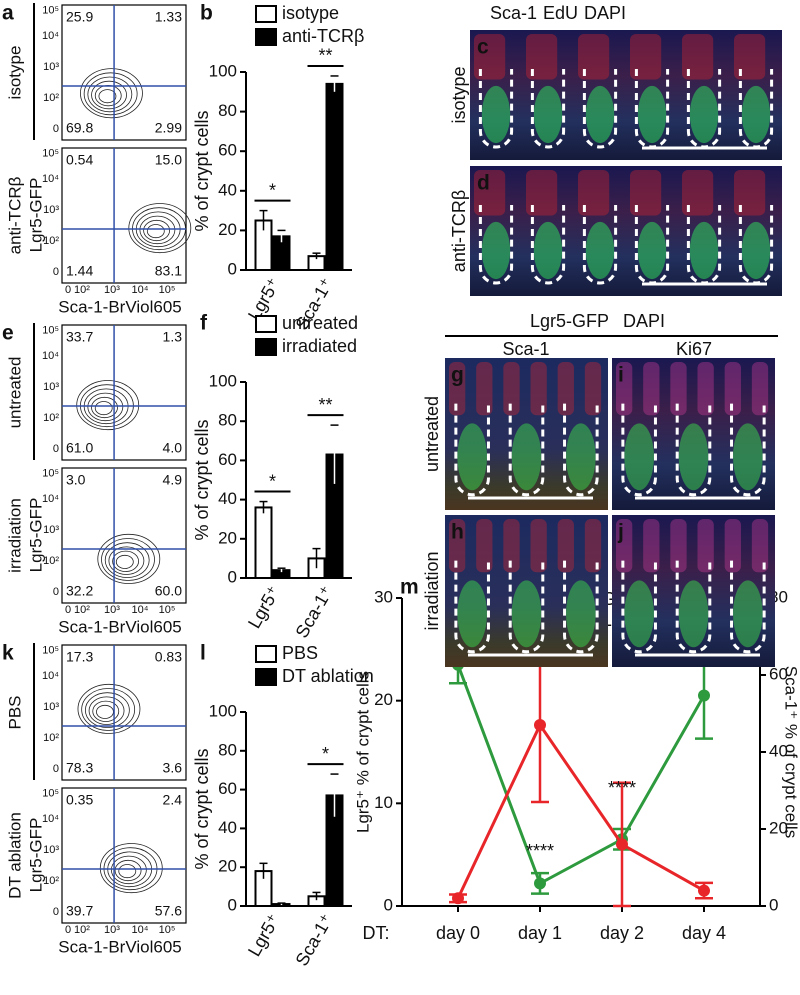 This screenshot has width=800, height=995. What do you see at coordinates (626, 95) in the screenshot?
I see `micrograph` at bounding box center [626, 95].